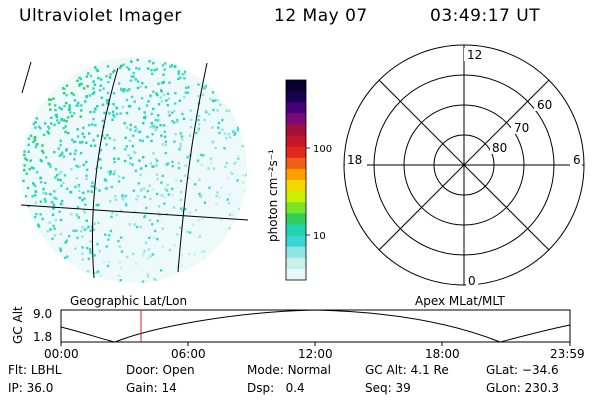 Image resolution: width=600 pixels, height=400 pixels. I want to click on timeline-xtick: 12:00, so click(315, 354).